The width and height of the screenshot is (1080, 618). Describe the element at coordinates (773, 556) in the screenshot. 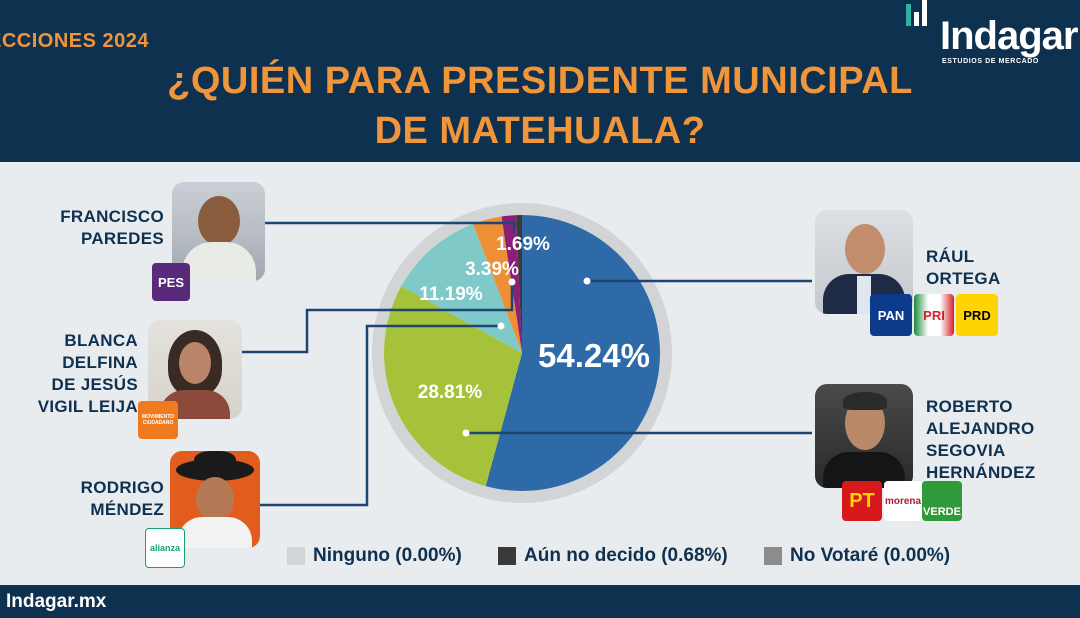

I see `legend-swatch-no-votare` at that location.